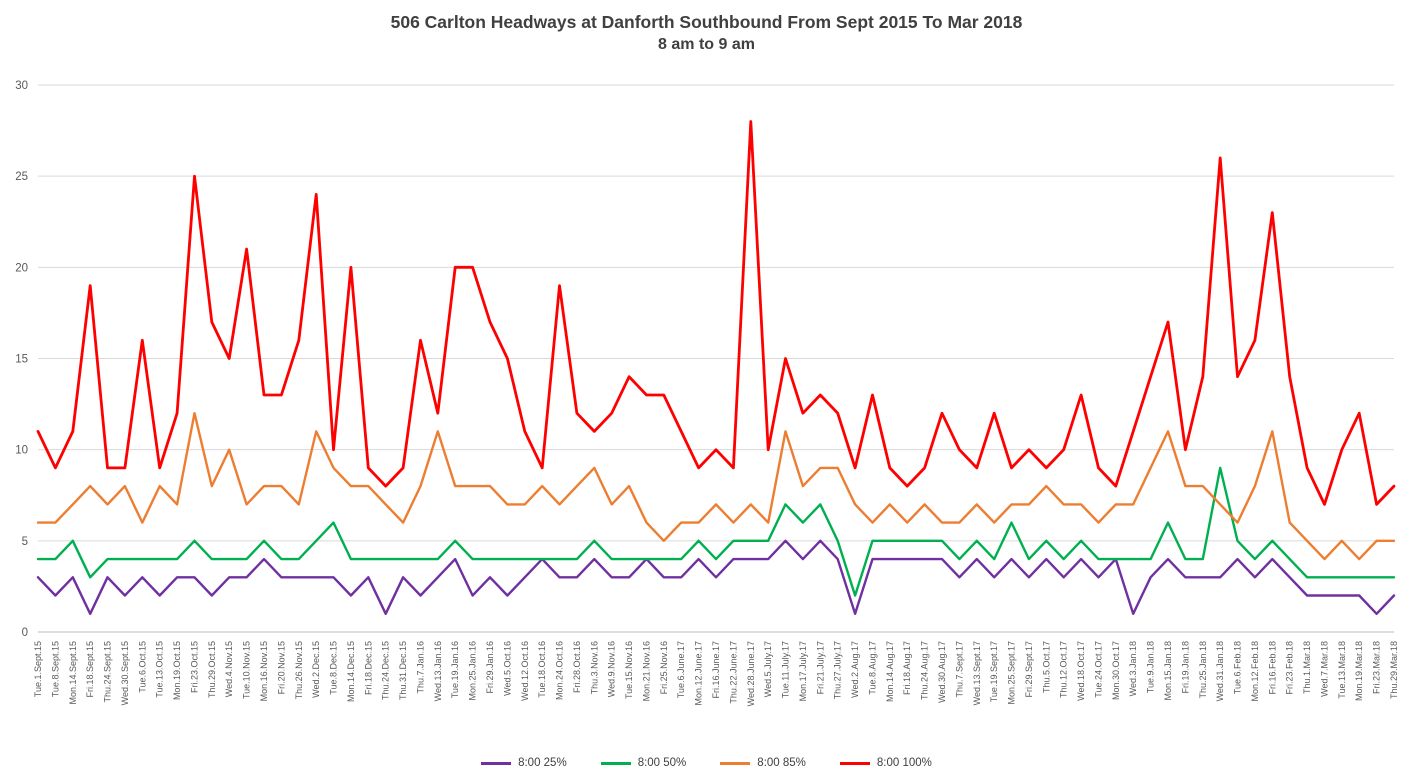 The width and height of the screenshot is (1413, 775). What do you see at coordinates (507, 668) in the screenshot?
I see `x-tick-label: Wed.5.Oct.16` at bounding box center [507, 668].